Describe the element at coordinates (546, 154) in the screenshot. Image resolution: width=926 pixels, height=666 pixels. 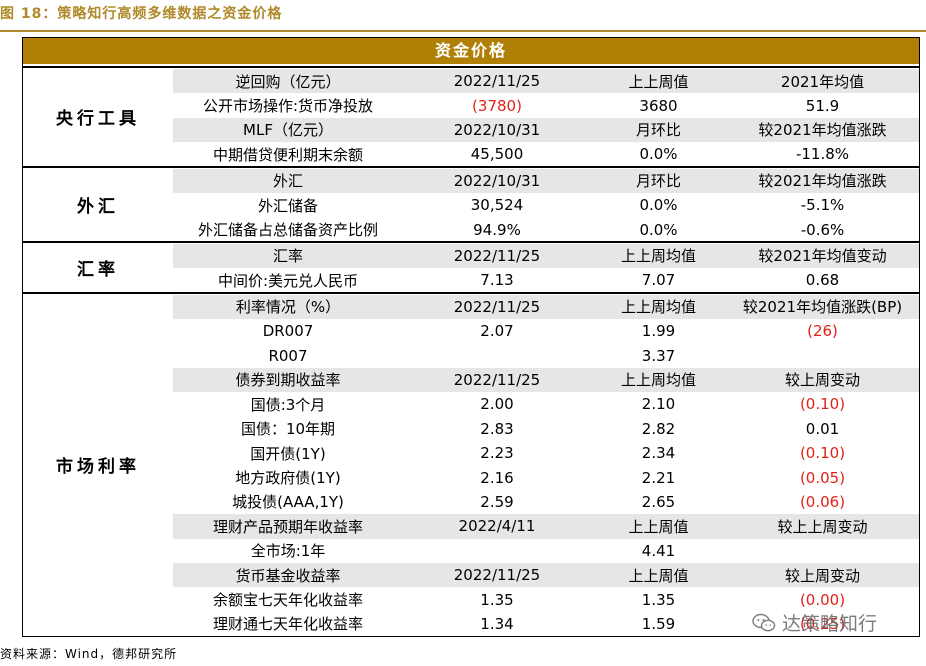
I see `table-row: 中期借贷便利期末余额 45,500 0.0% -11.8%` at that location.